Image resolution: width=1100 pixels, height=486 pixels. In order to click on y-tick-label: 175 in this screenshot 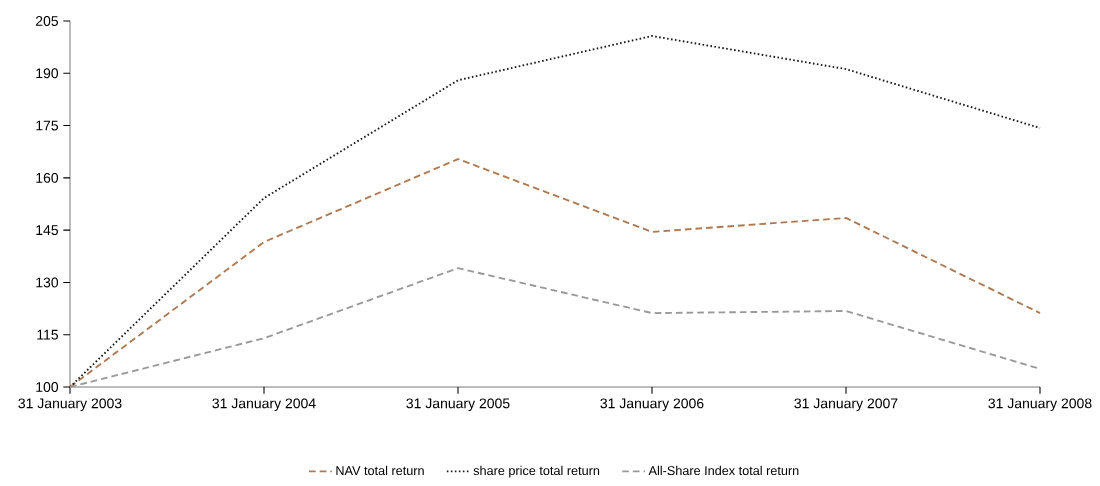, I will do `click(47, 125)`.